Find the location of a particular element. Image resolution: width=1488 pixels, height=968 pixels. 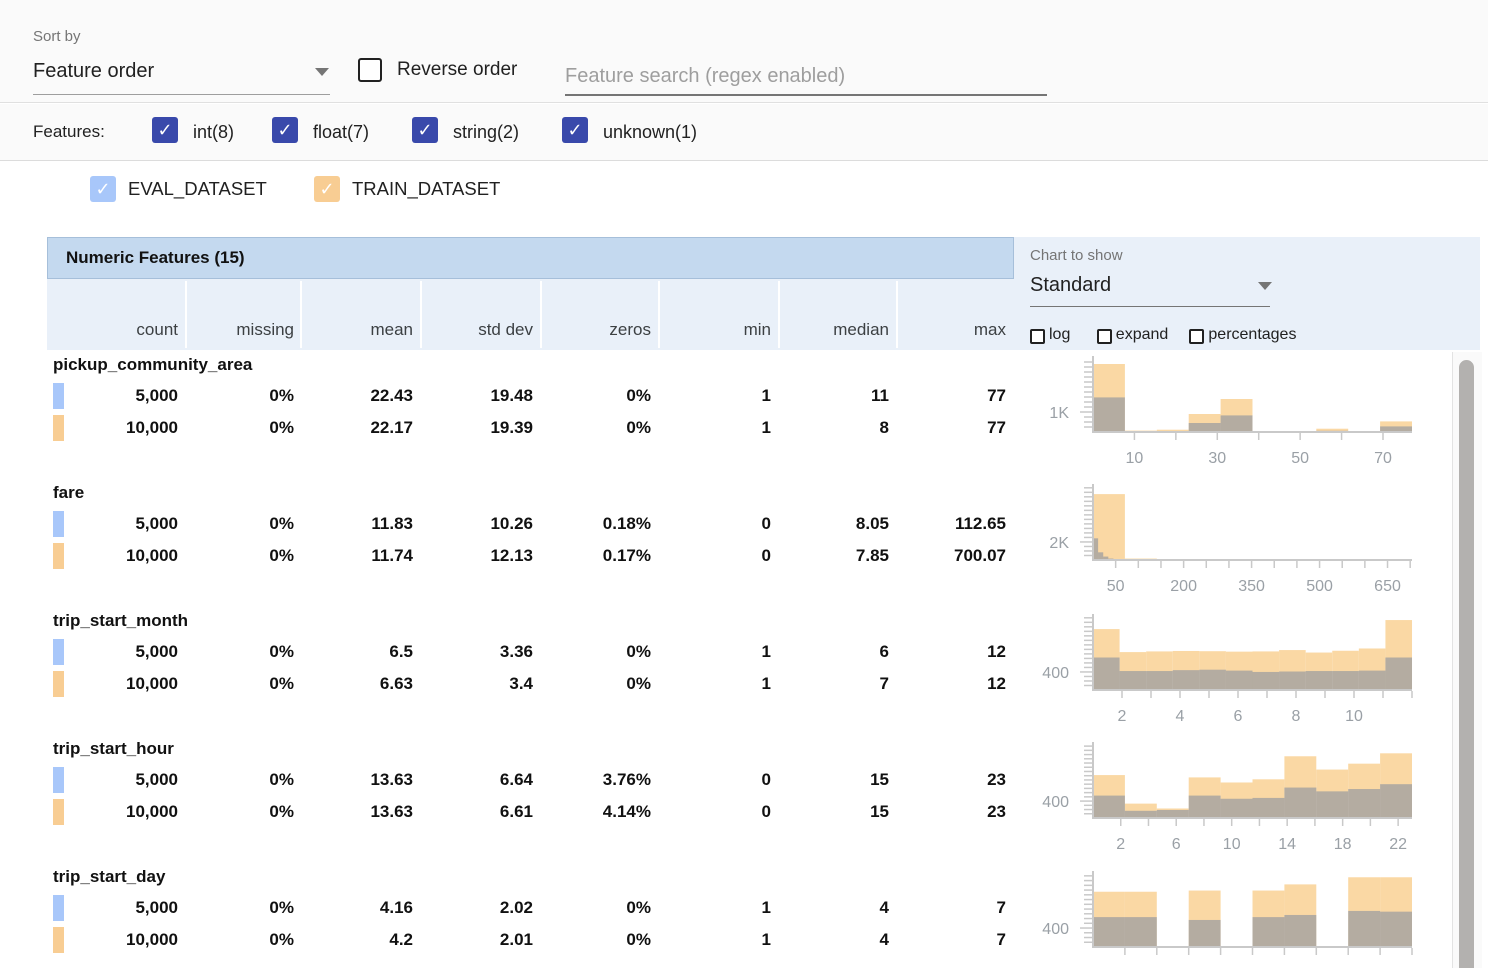

stat-value-mean: 6.63 is located at coordinates (396, 683).